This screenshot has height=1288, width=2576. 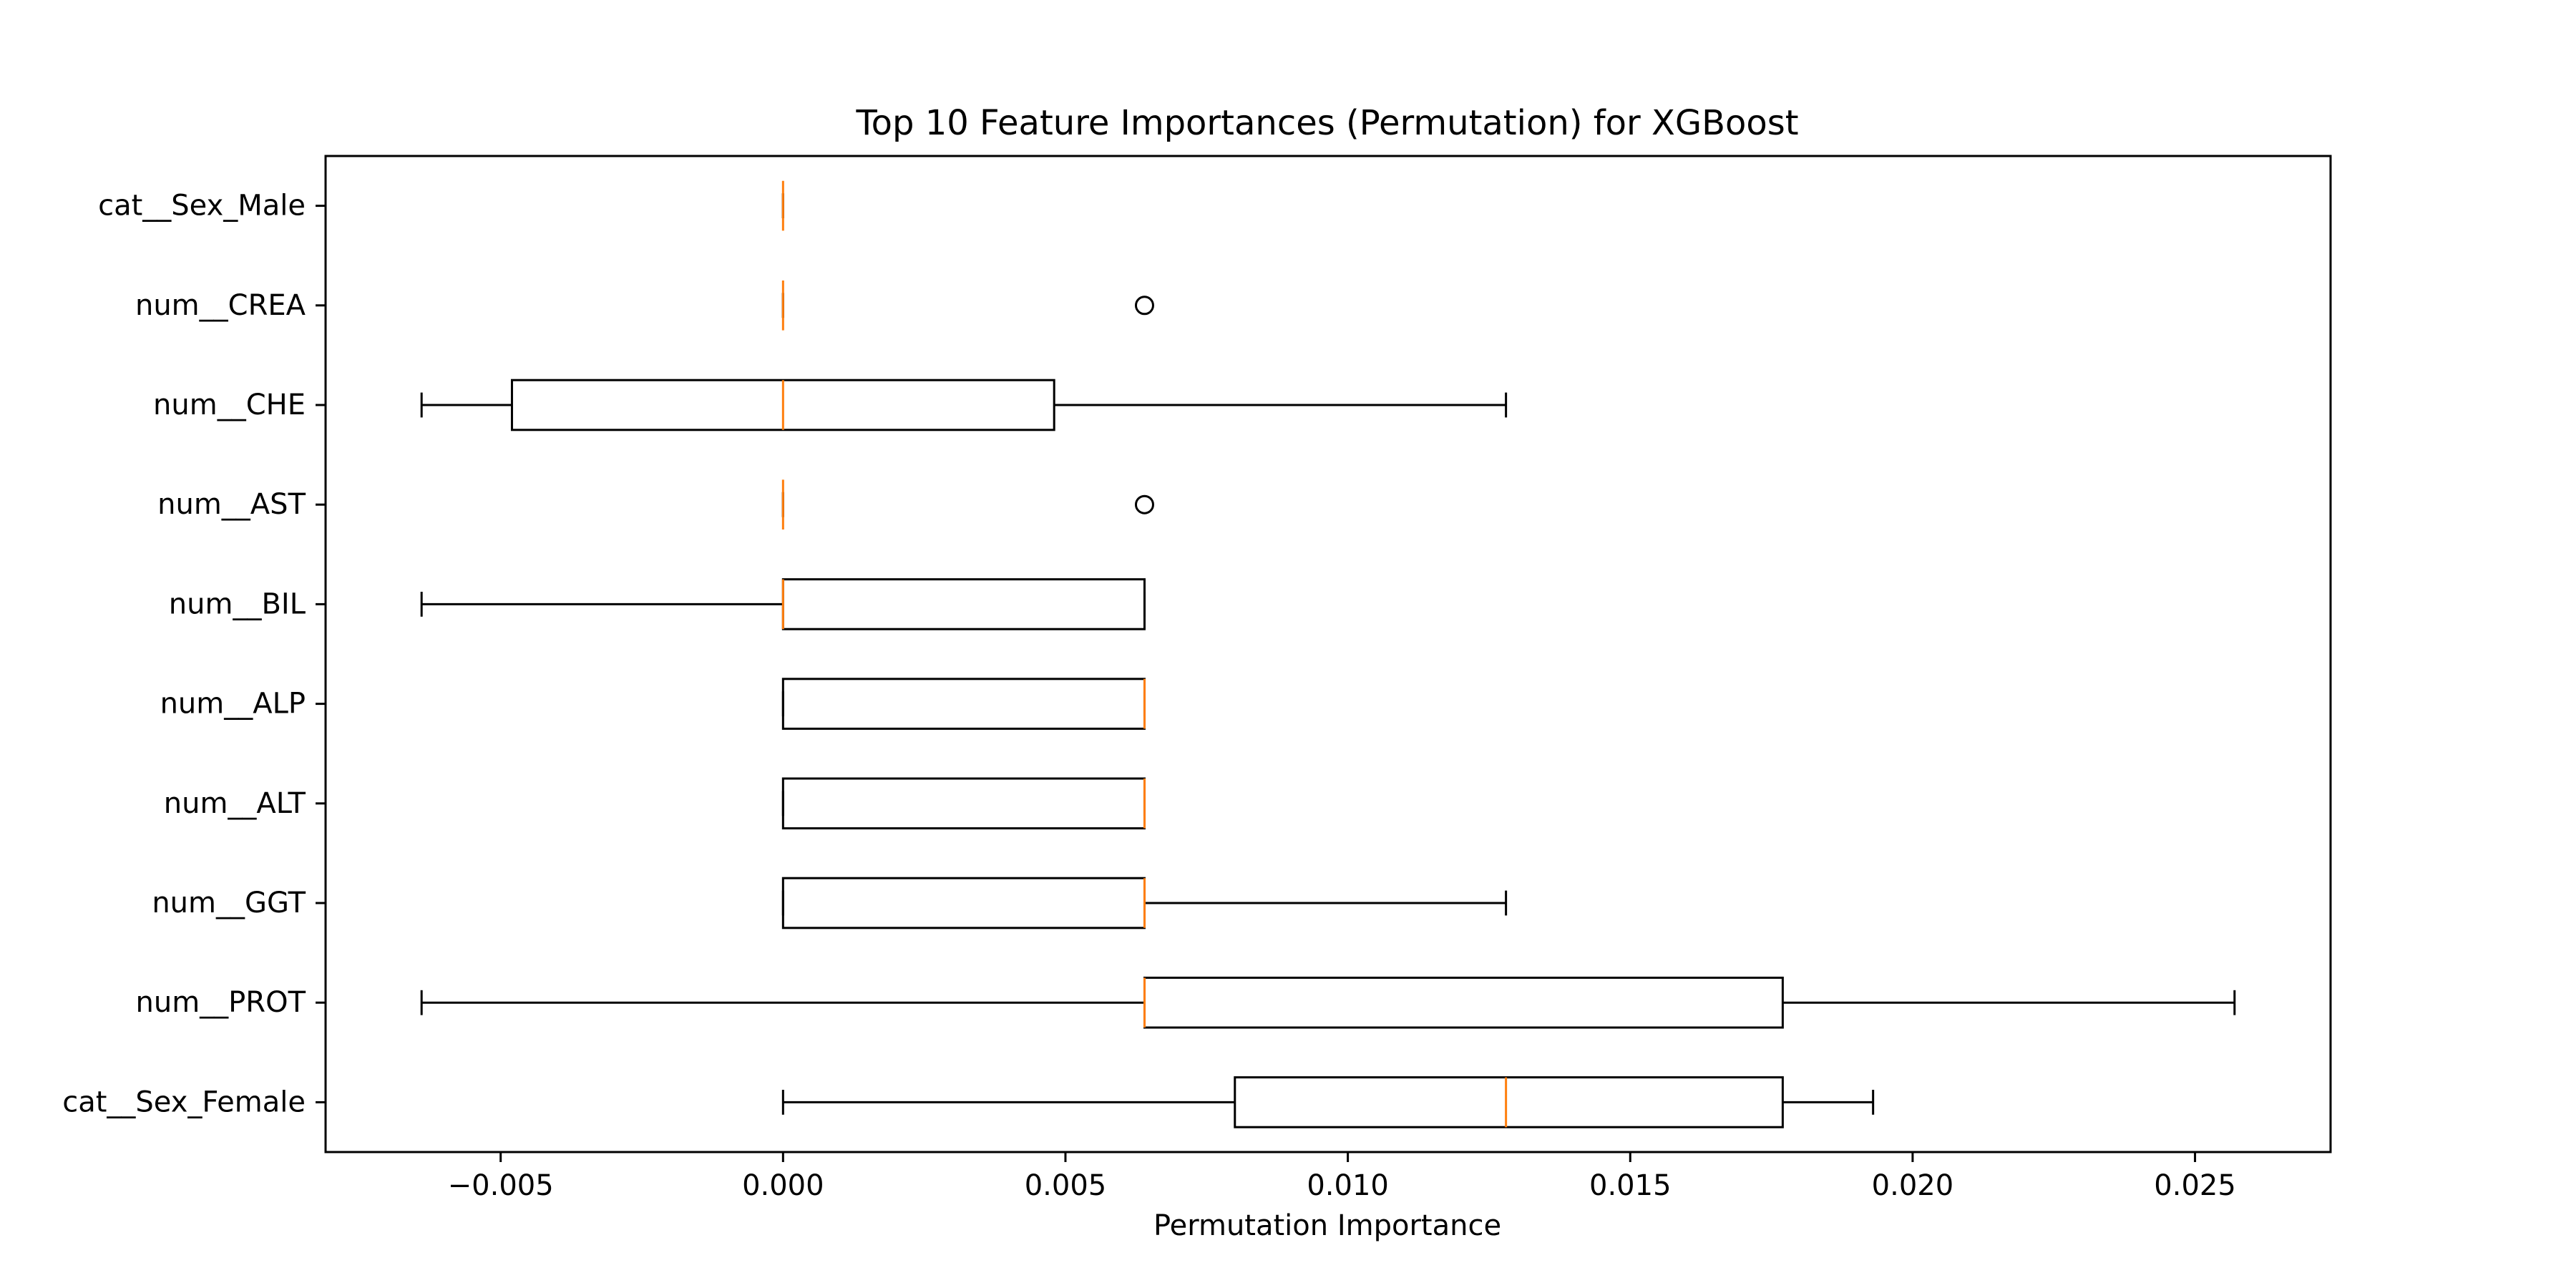 What do you see at coordinates (229, 903) in the screenshot?
I see `y-tick-label: num__GGT` at bounding box center [229, 903].